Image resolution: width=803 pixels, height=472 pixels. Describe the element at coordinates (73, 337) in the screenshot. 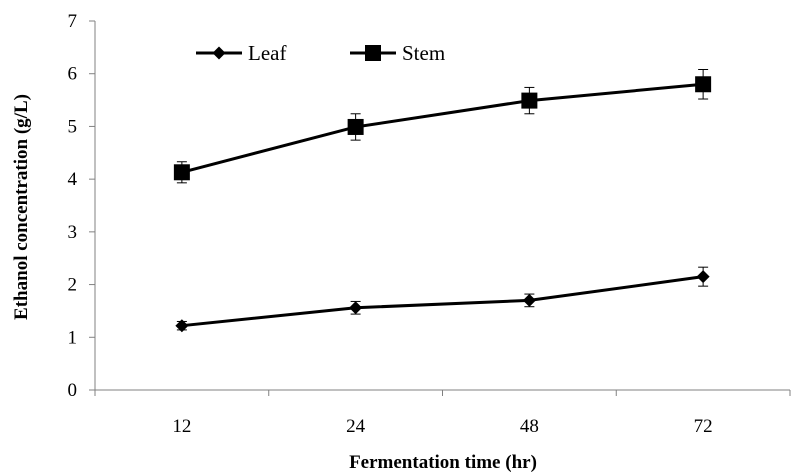

I see `y-tick-label: 1` at that location.